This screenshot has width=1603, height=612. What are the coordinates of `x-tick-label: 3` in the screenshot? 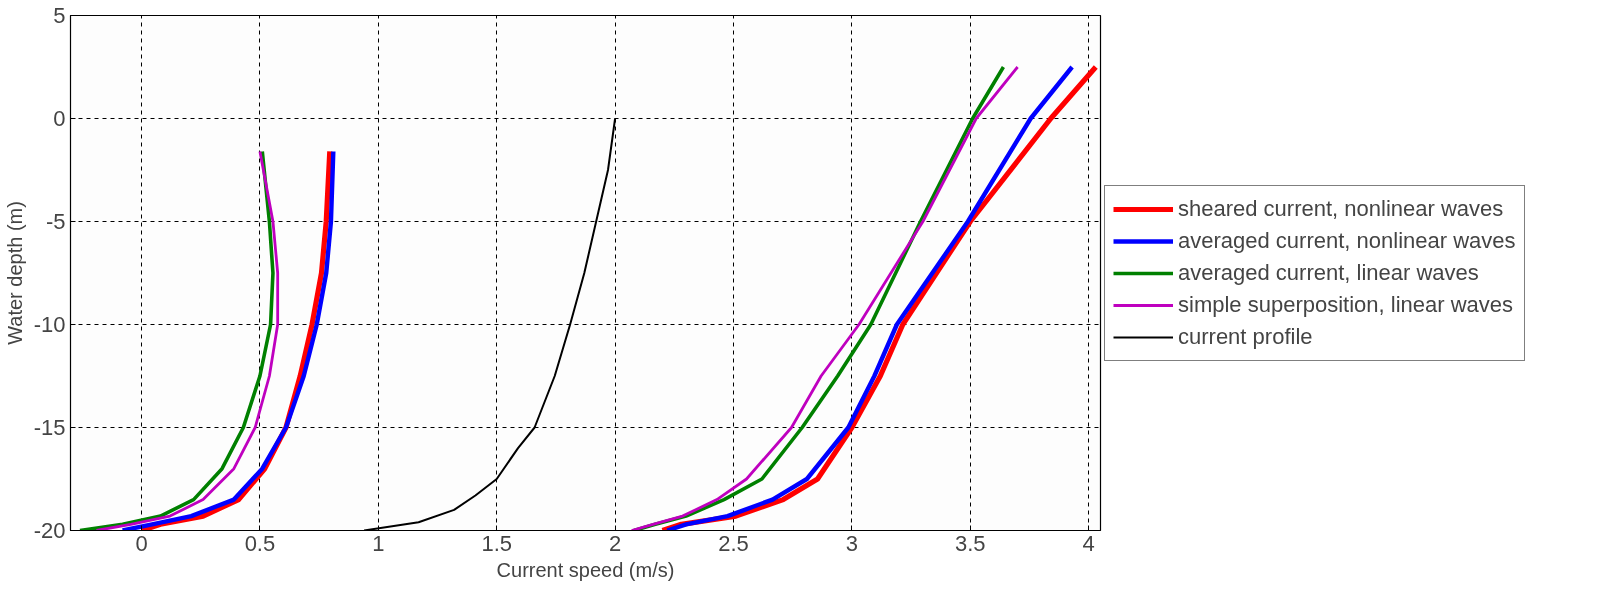 It's located at (852, 543).